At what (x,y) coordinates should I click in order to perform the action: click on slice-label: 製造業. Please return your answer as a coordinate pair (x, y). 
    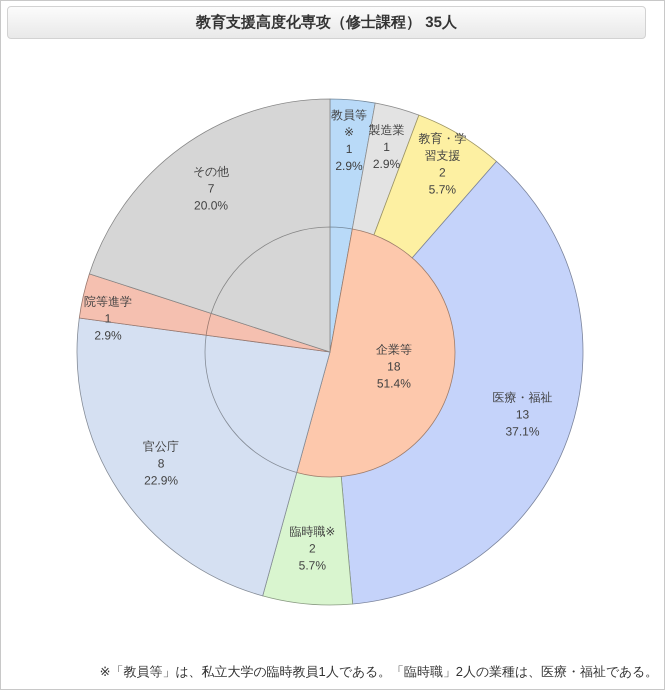
    Looking at the image, I should click on (386, 130).